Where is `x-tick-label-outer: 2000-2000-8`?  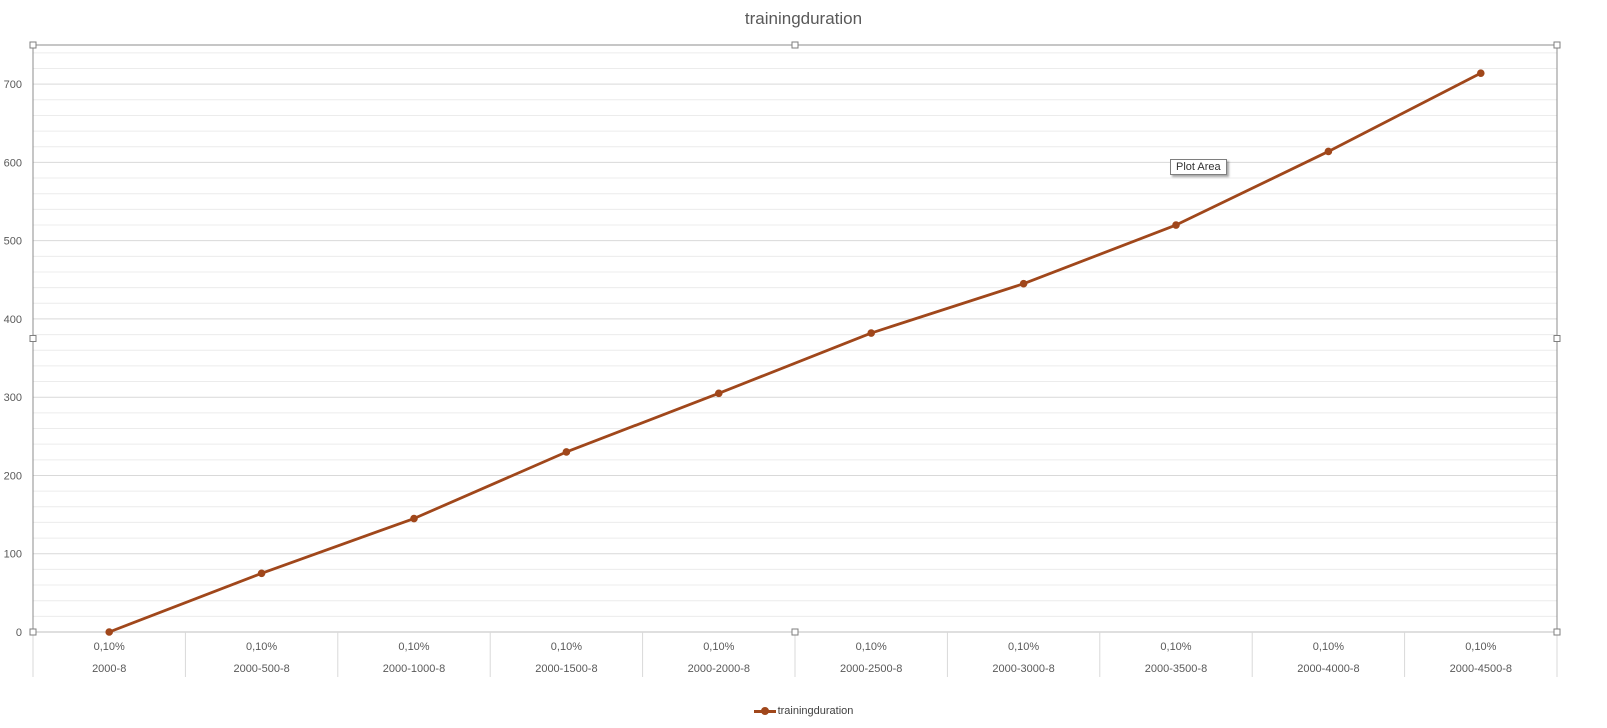
x-tick-label-outer: 2000-2000-8 is located at coordinates (719, 669).